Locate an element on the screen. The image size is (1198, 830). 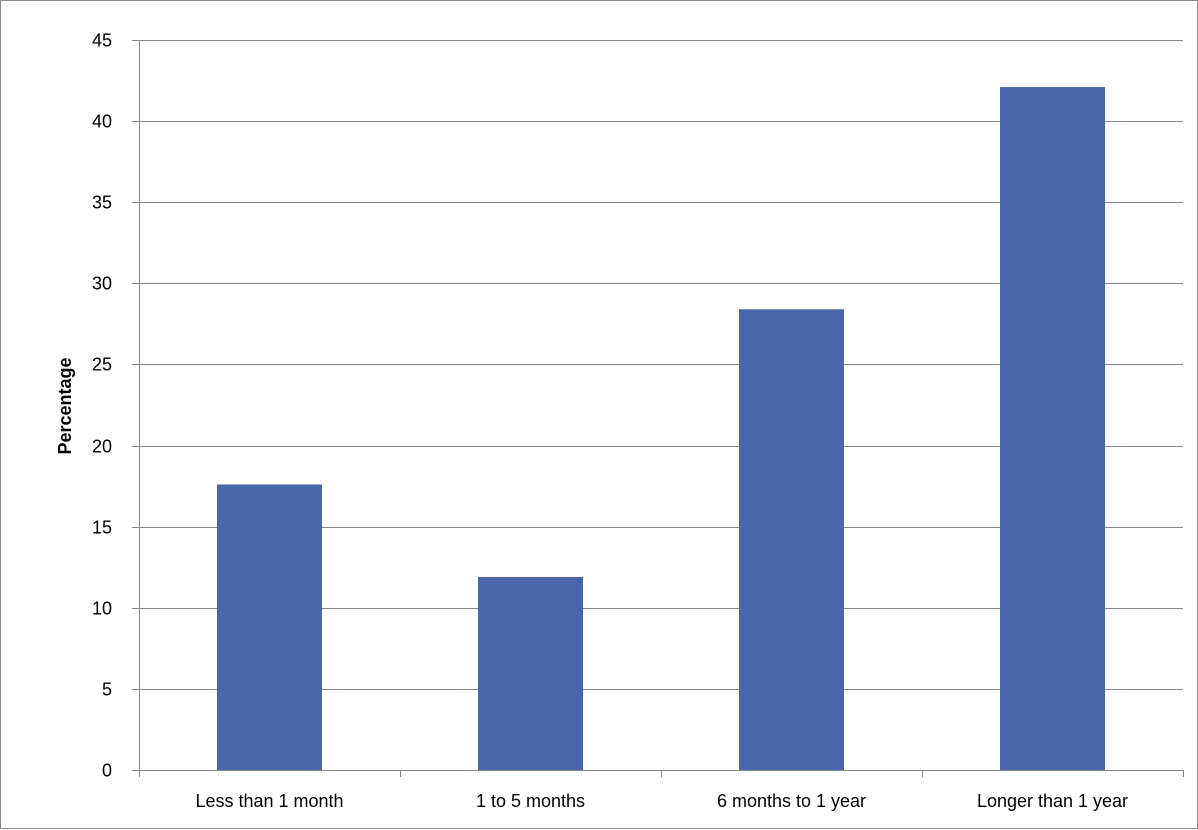
y-tick-label: 0 is located at coordinates (107, 771).